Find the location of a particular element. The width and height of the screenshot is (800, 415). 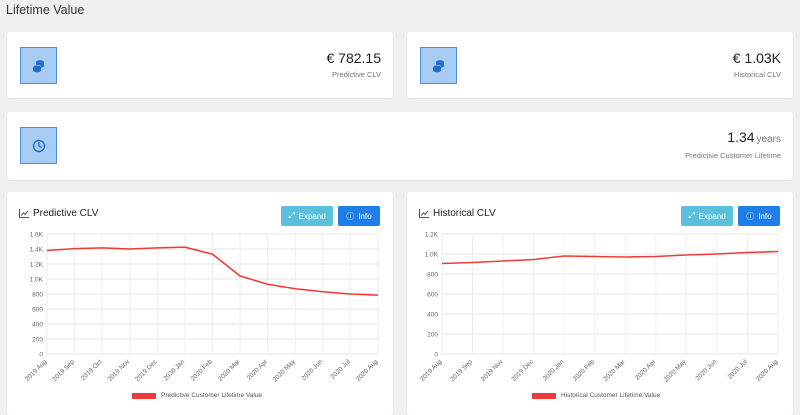

predictive-legend: Predictive Customer Lifetime Value is located at coordinates (197, 395).